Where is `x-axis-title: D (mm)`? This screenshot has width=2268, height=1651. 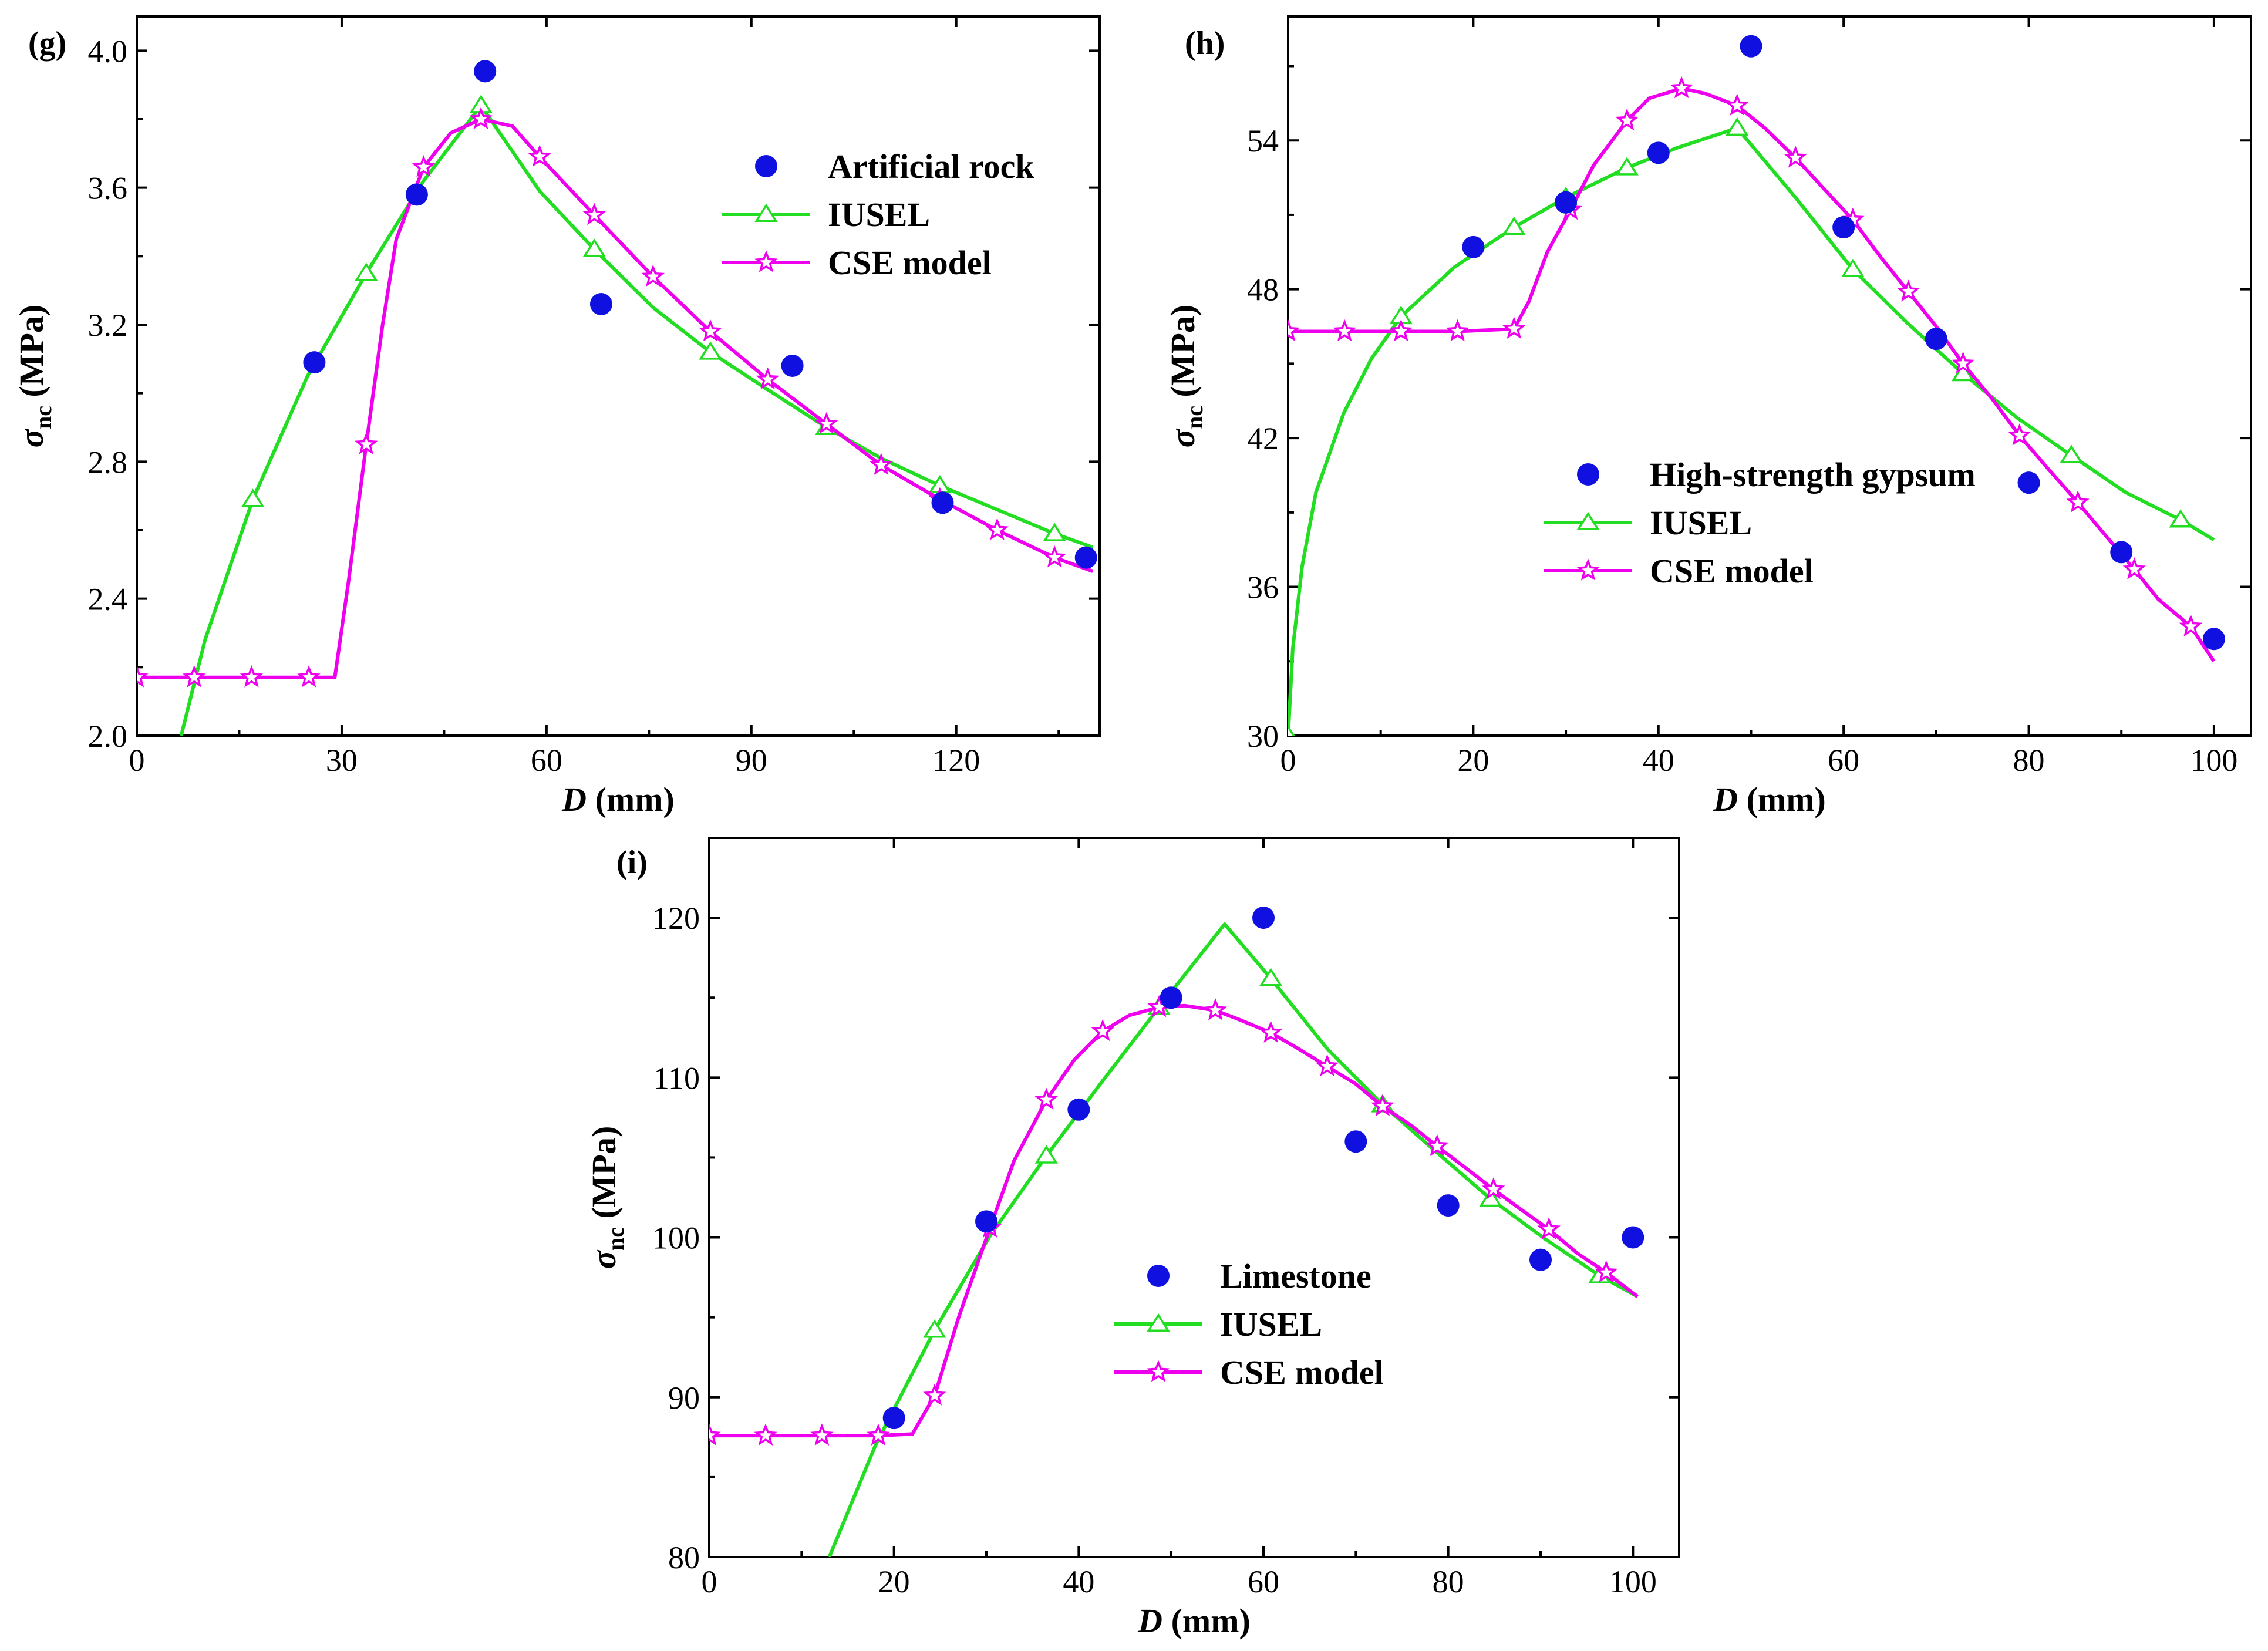
x-axis-title: D (mm) is located at coordinates (1194, 1621).